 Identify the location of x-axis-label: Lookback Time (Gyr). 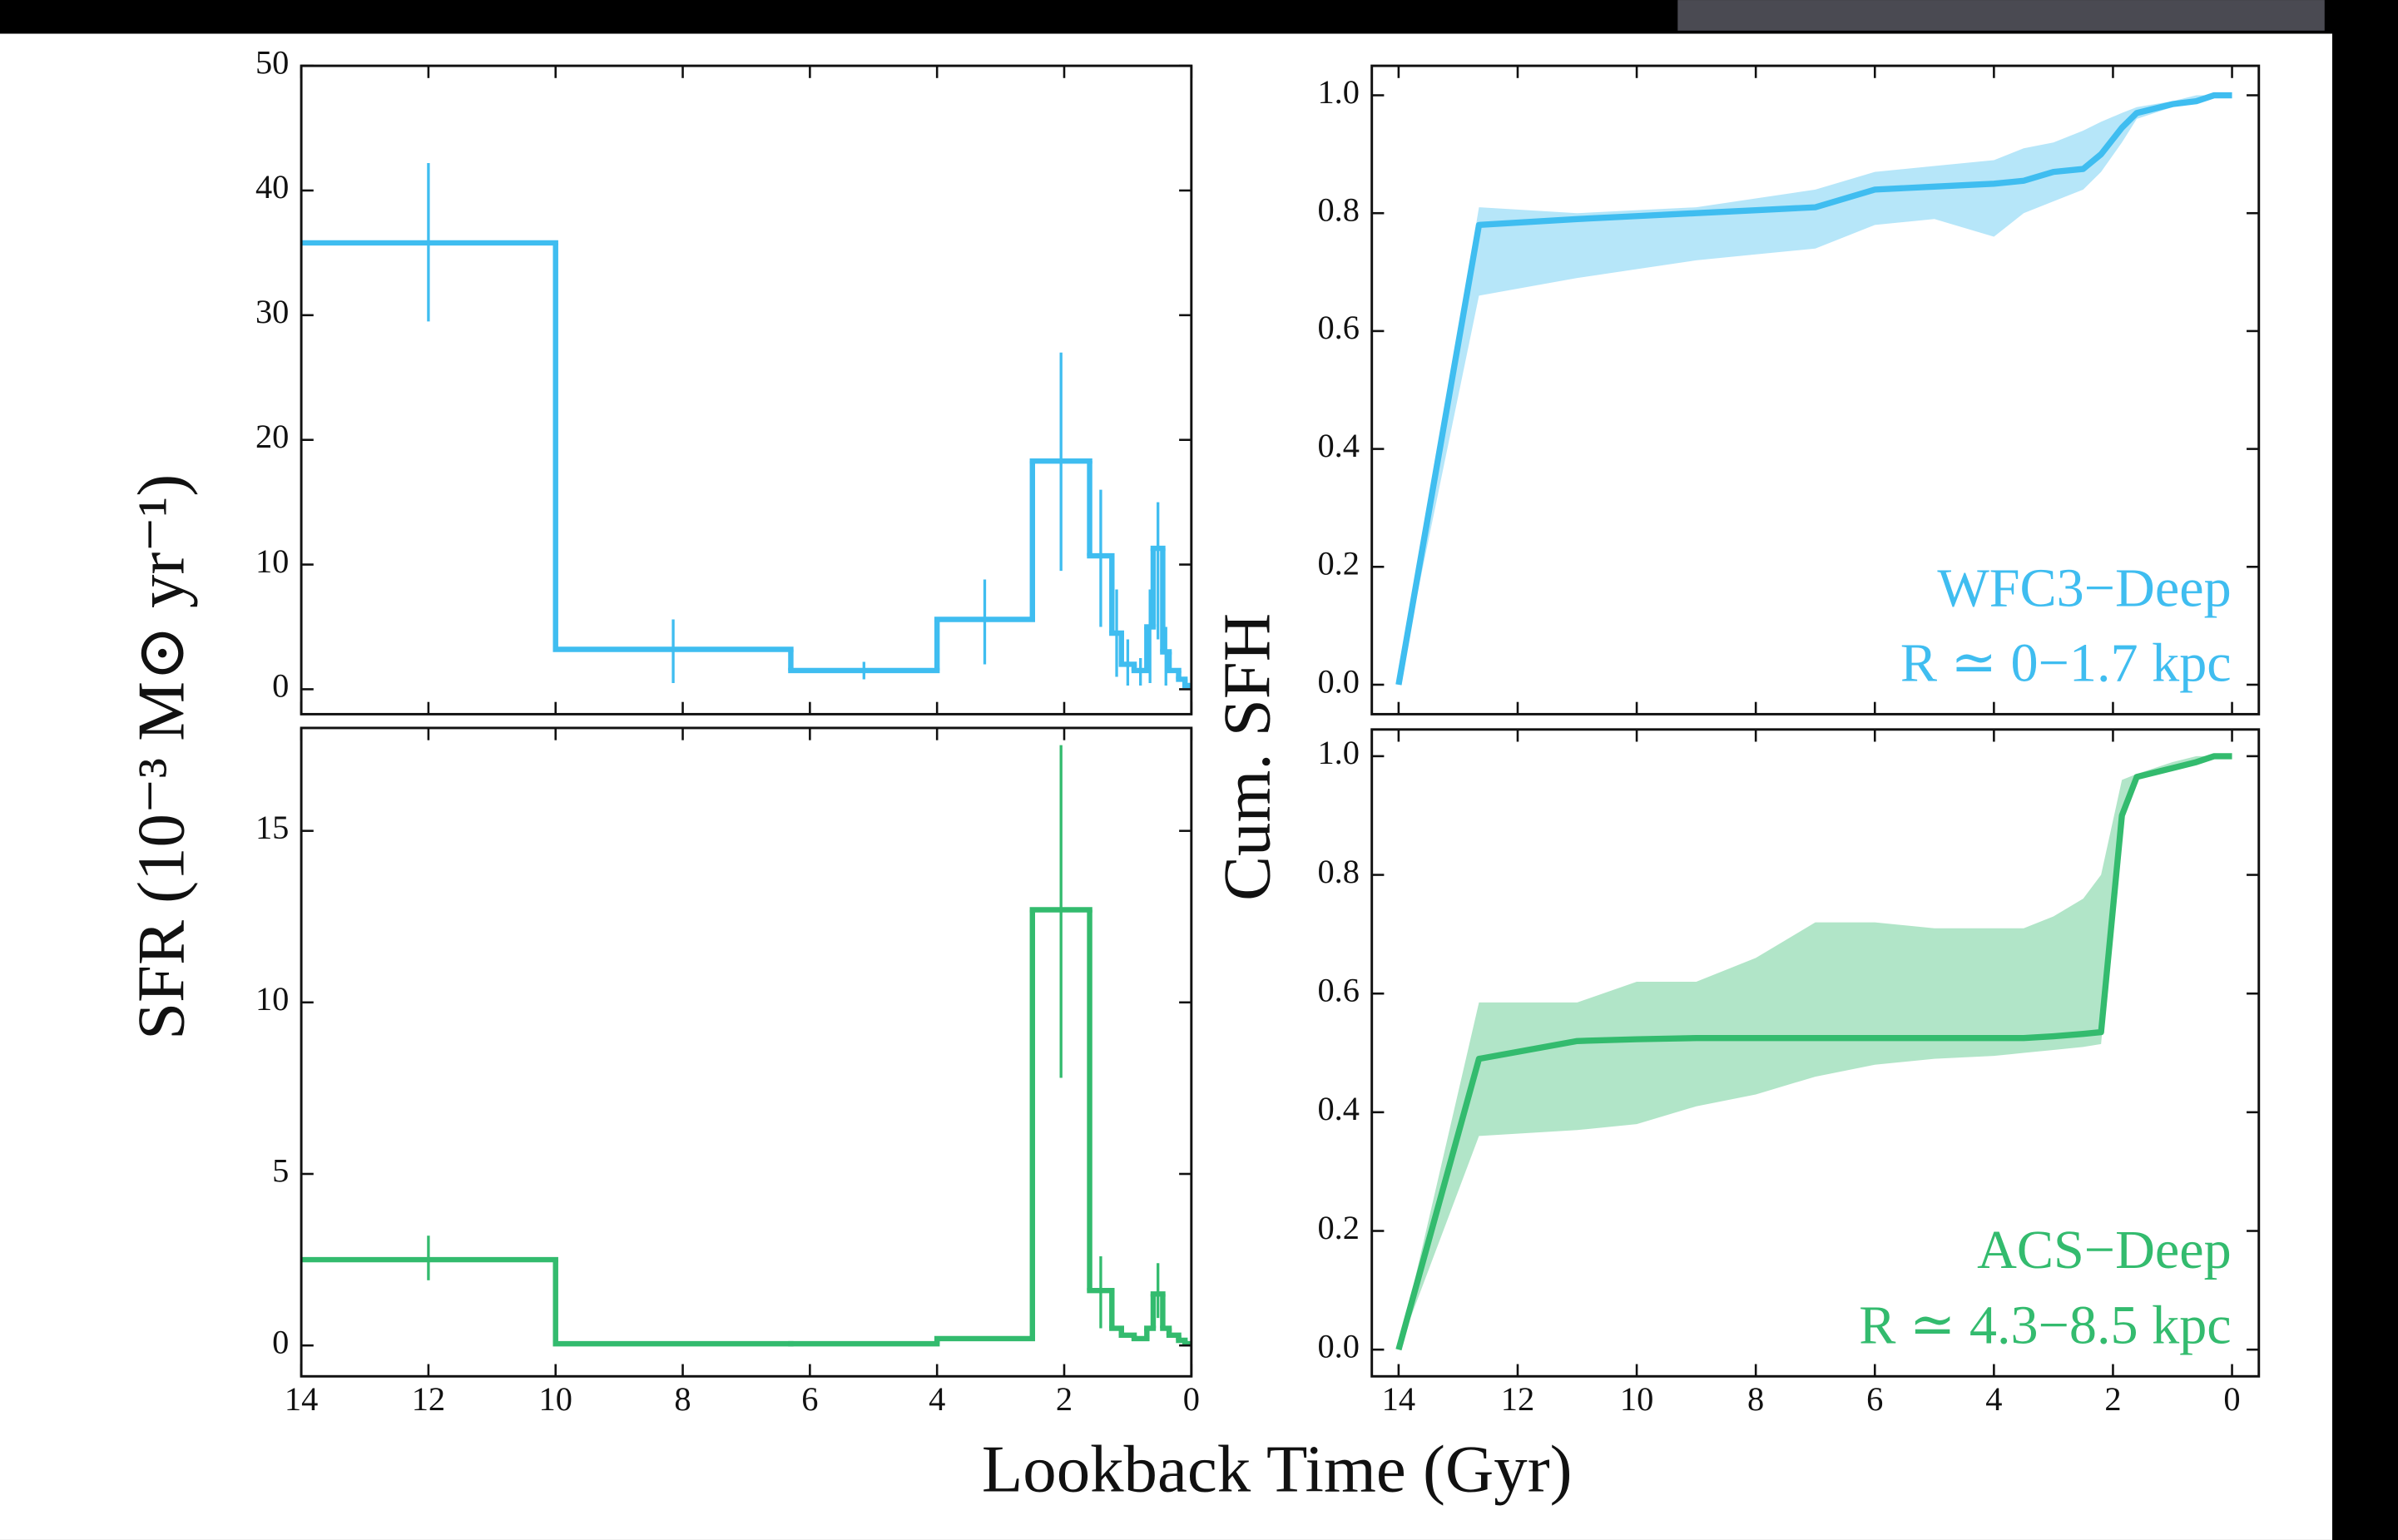
(1277, 1469).